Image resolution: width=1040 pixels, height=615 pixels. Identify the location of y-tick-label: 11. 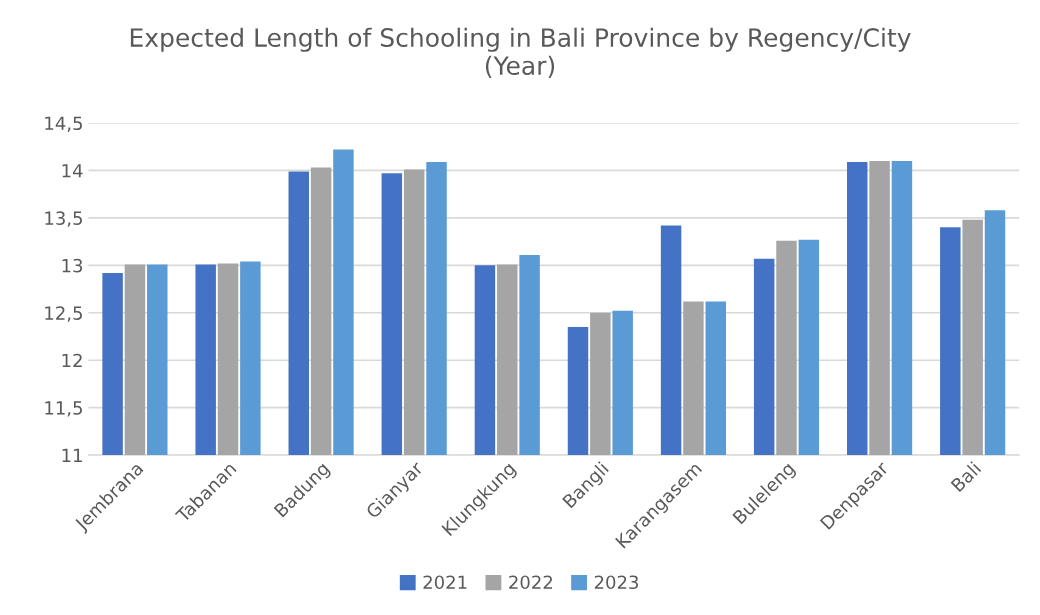
(72, 455).